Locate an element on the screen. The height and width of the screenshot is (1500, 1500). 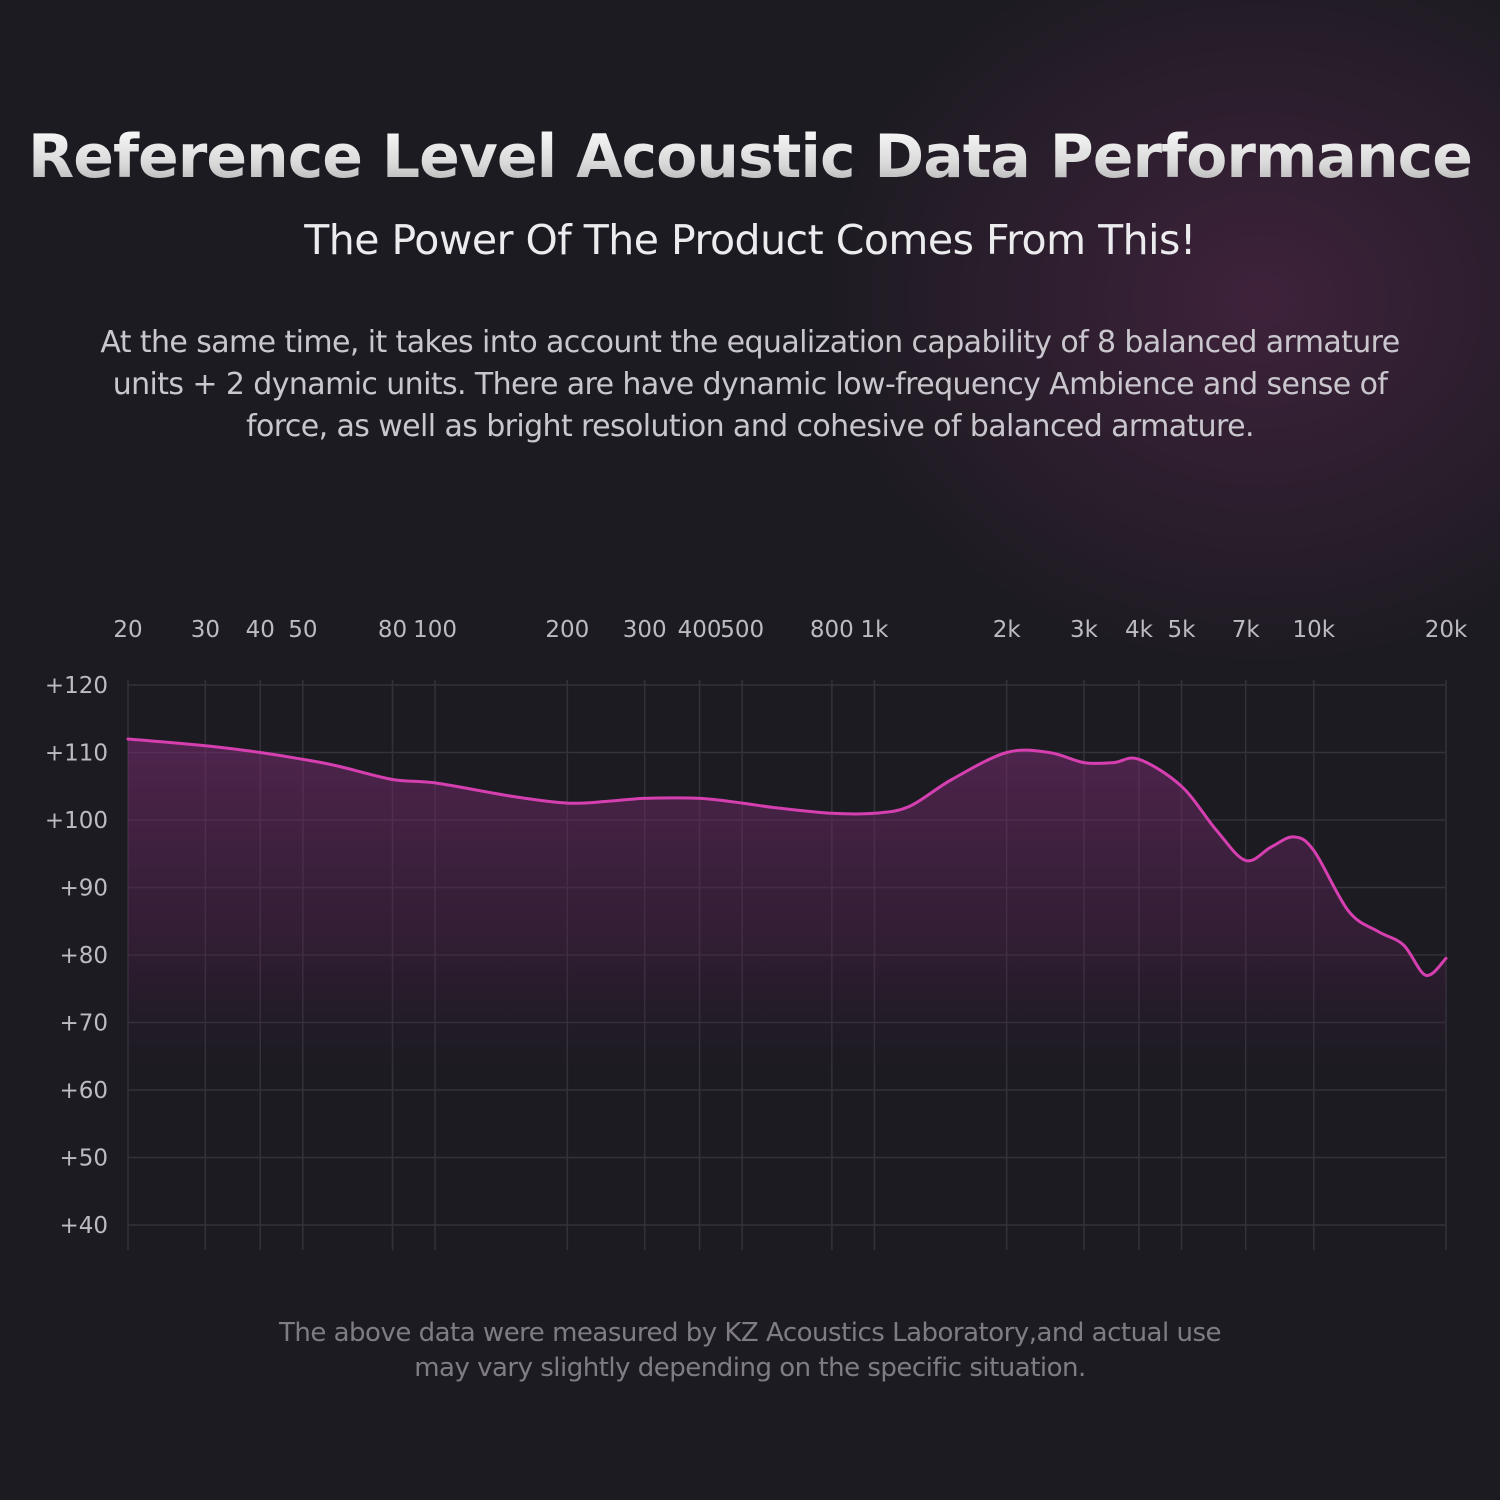
x-tick-label: 7k is located at coordinates (1246, 630).